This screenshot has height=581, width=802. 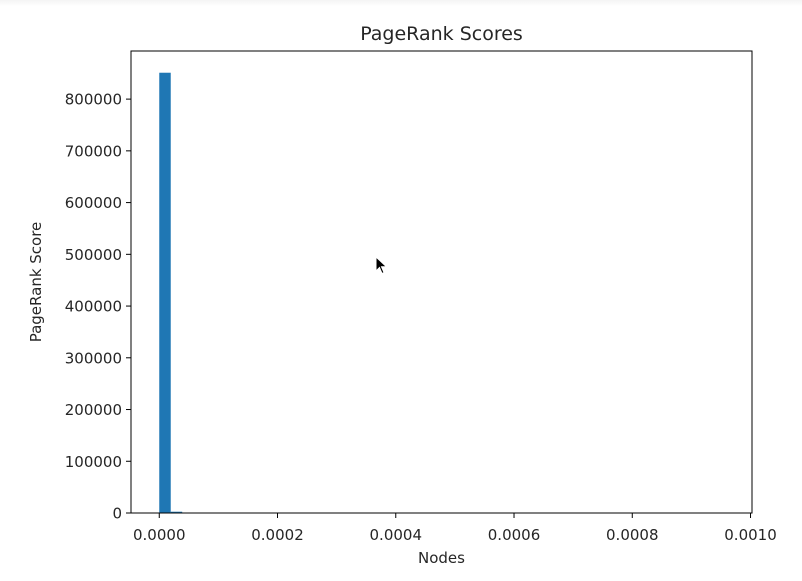 I want to click on y-tick-label: 500000, so click(x=93, y=255).